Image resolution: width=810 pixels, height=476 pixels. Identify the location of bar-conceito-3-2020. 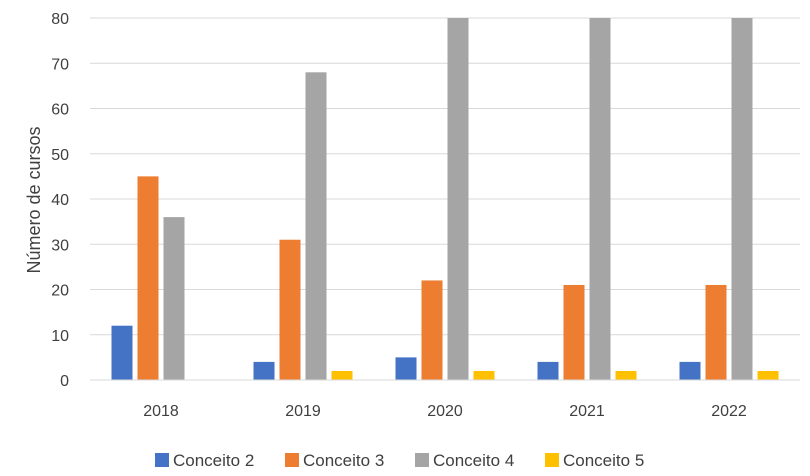
(432, 330).